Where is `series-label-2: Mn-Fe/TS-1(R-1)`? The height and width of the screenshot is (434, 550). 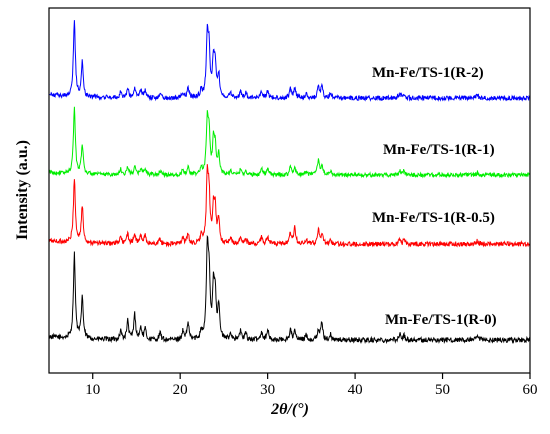
series-label-2: Mn-Fe/TS-1(R-1) is located at coordinates (439, 150).